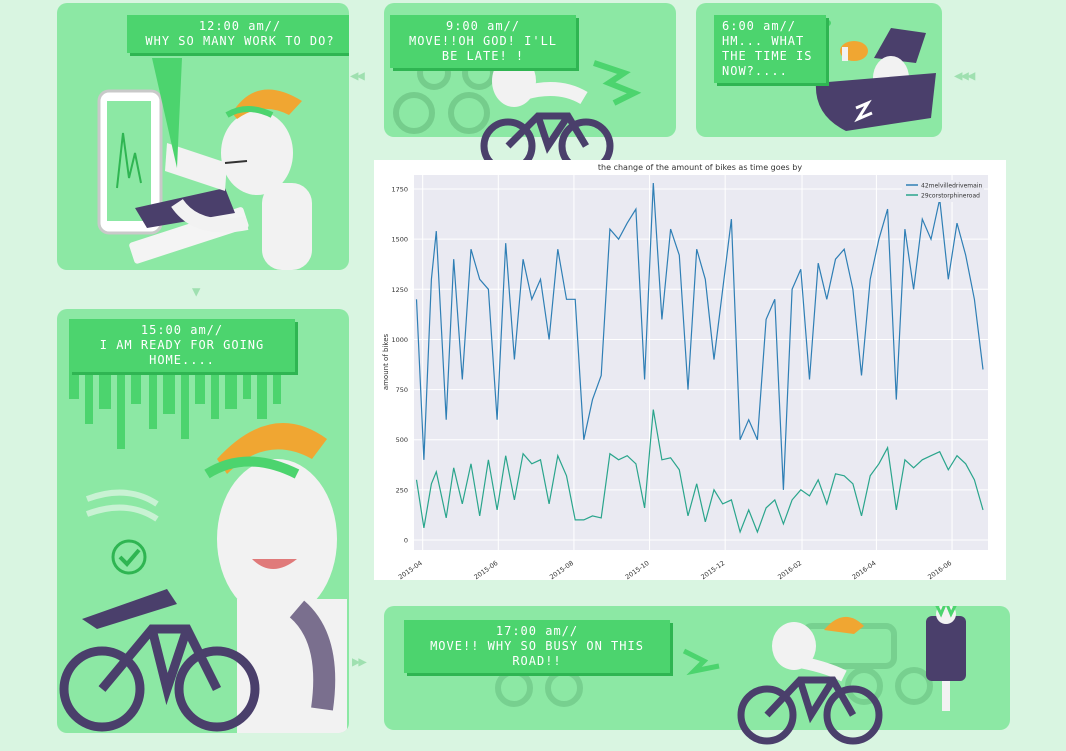 This screenshot has width=1066, height=751. Describe the element at coordinates (402, 440) in the screenshot. I see `y-tick-label: 500` at that location.